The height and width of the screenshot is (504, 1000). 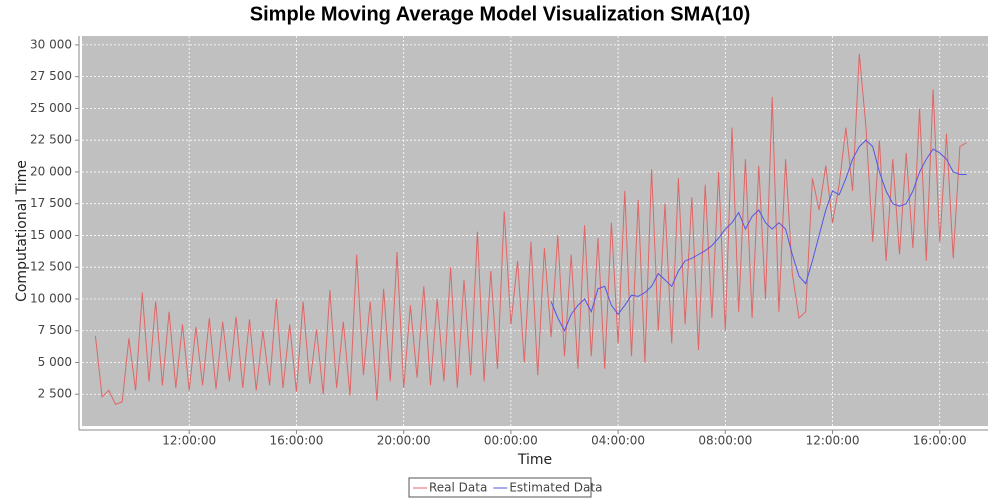 I want to click on x-tick-label: 04:00:00, so click(x=618, y=441).